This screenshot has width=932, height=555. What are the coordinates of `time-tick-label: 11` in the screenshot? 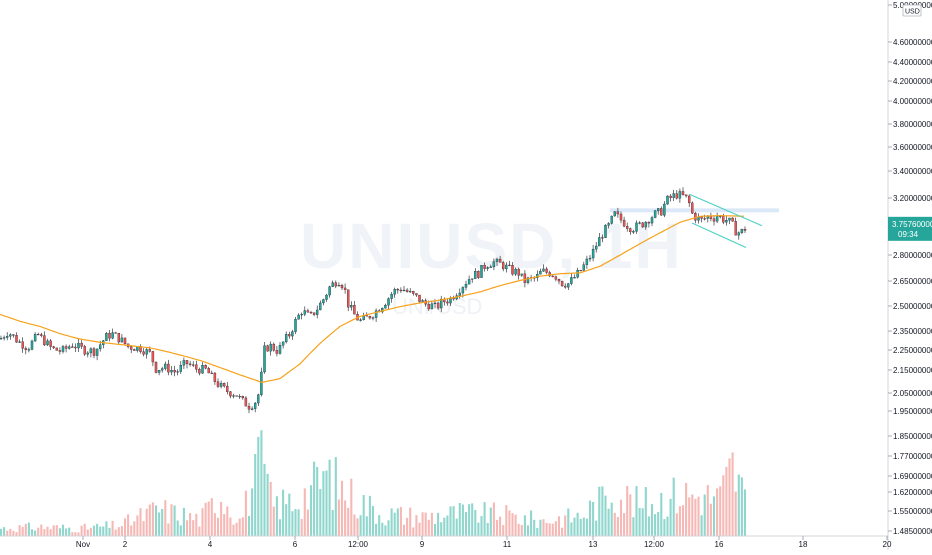 It's located at (507, 544).